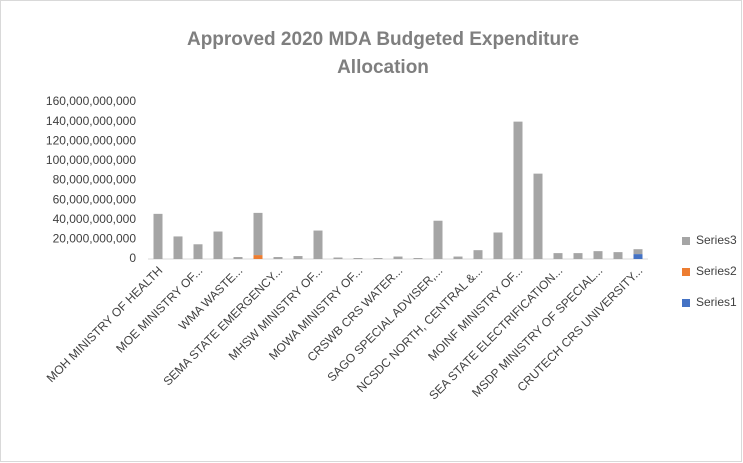 Image resolution: width=743 pixels, height=463 pixels. I want to click on y-tick-label: 60,000,000,000, so click(95, 199).